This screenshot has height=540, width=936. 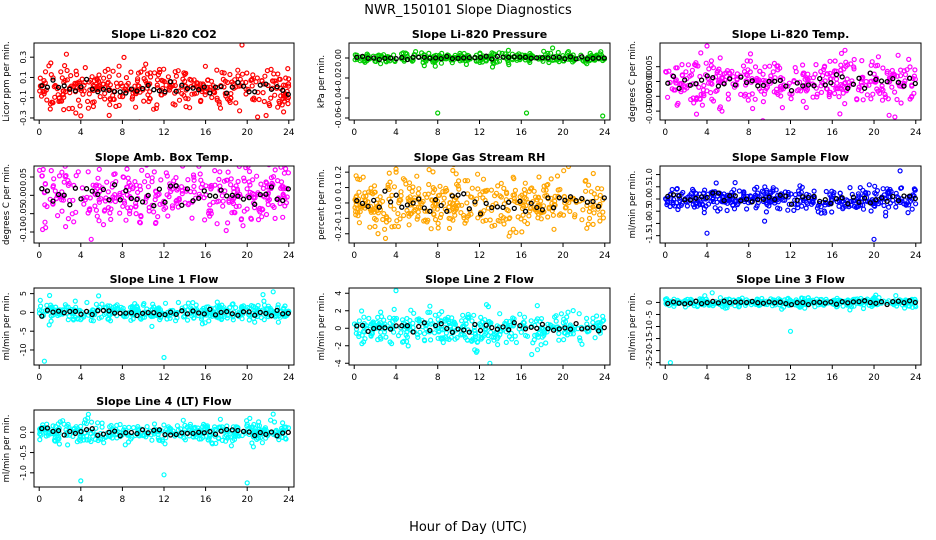 What do you see at coordinates (338, 363) in the screenshot?
I see `y-tick-label: -4` at bounding box center [338, 363].